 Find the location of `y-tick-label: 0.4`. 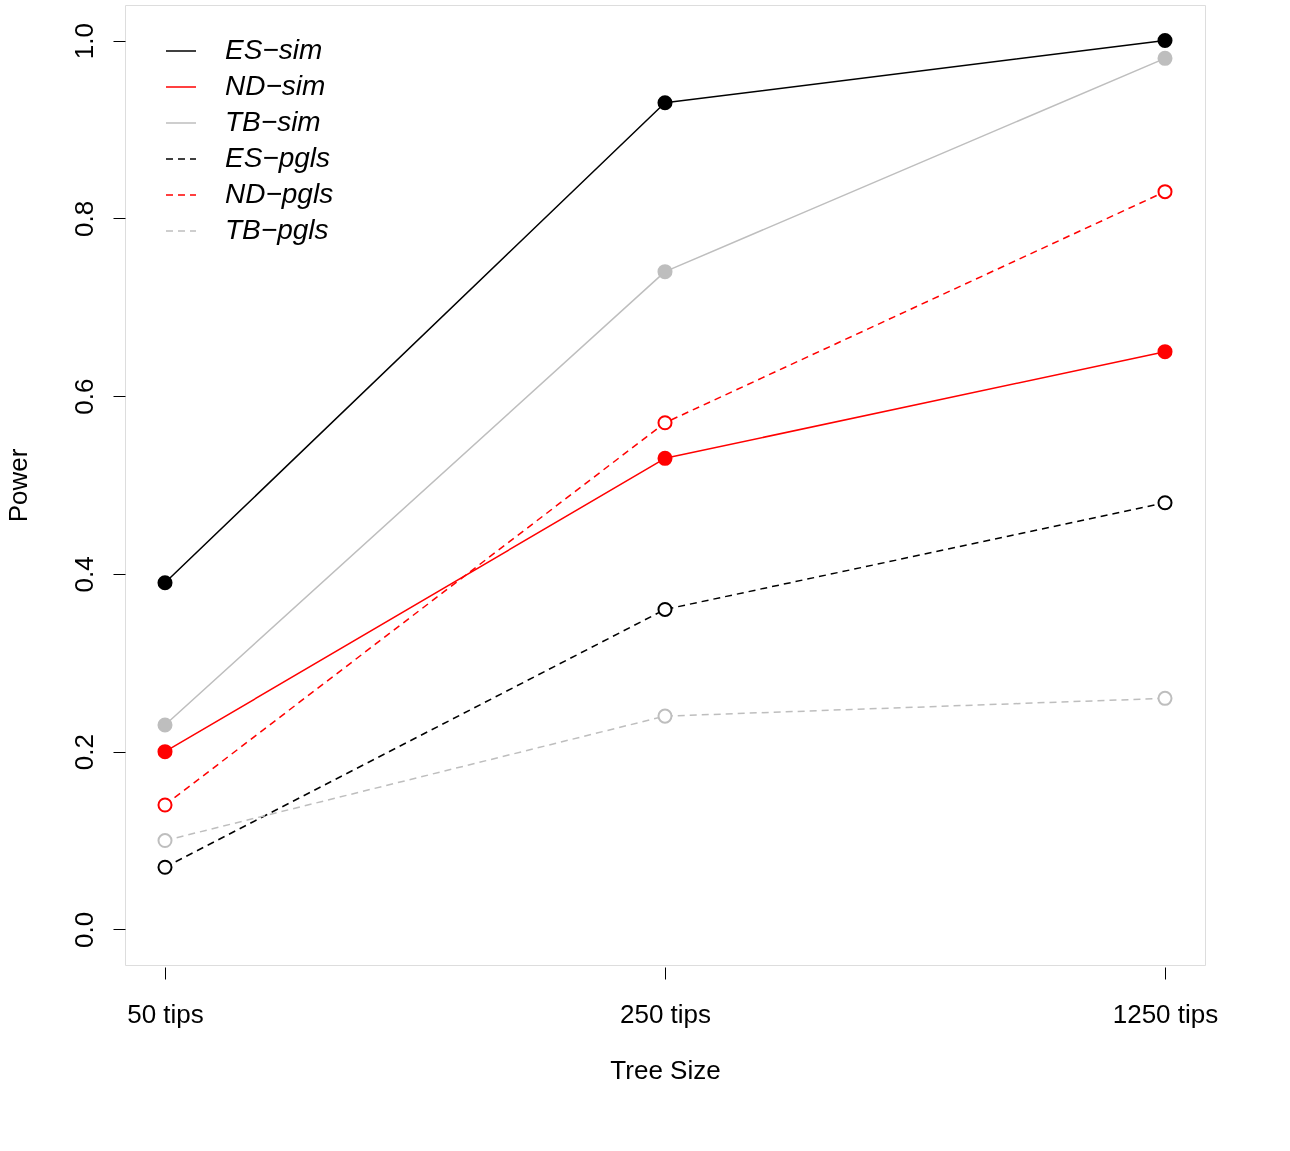

y-tick-label: 0.4 is located at coordinates (83, 574).